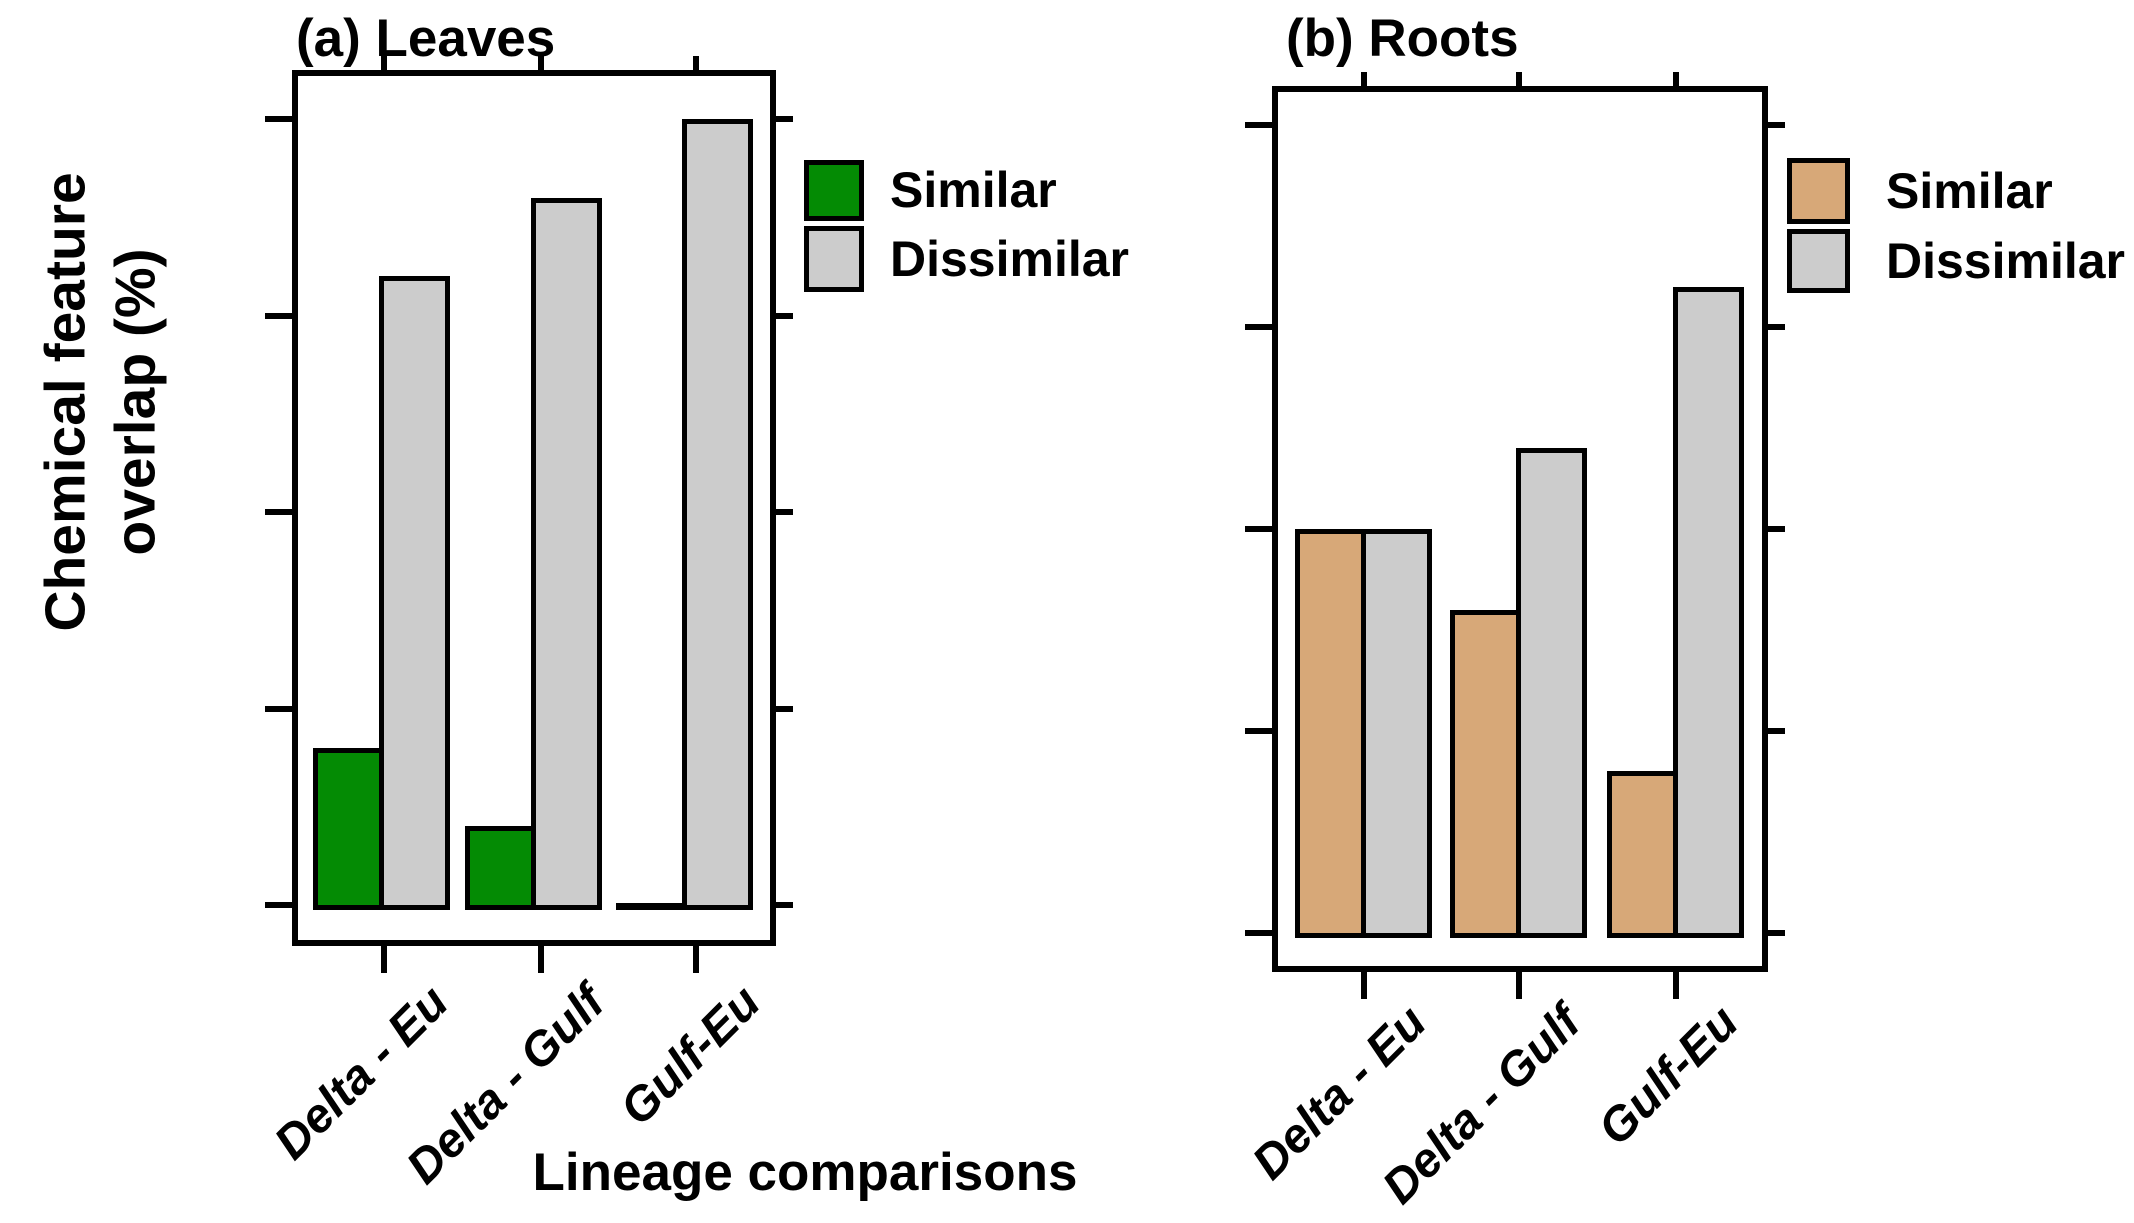 The image size is (2134, 1223). I want to click on legend-a-similar-label: Similar, so click(973, 190).